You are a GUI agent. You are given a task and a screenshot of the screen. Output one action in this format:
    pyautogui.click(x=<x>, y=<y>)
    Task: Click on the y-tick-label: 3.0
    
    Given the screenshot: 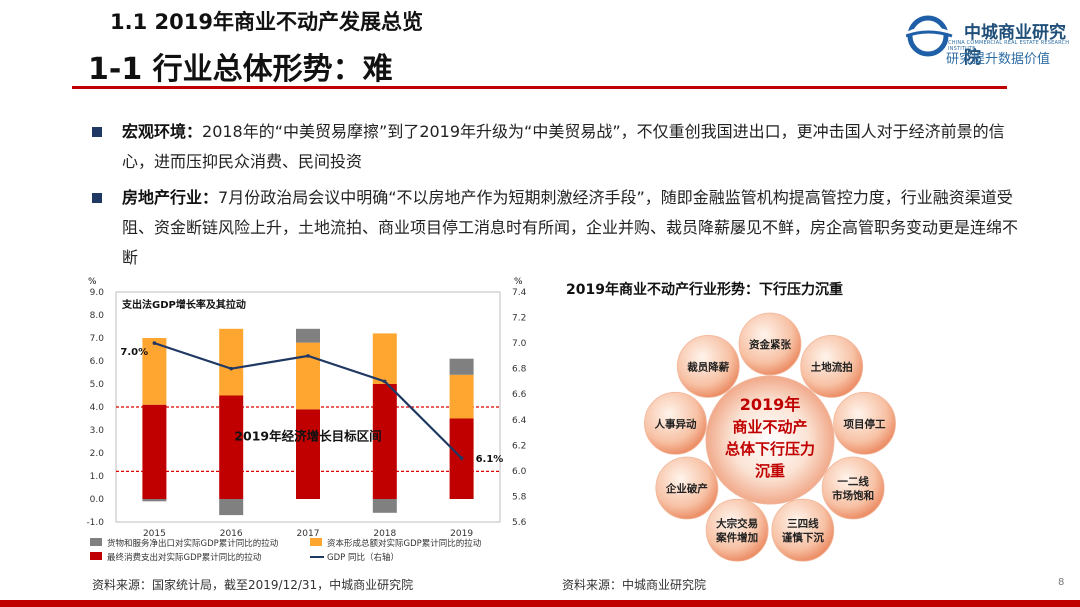 What is the action you would take?
    pyautogui.click(x=97, y=431)
    